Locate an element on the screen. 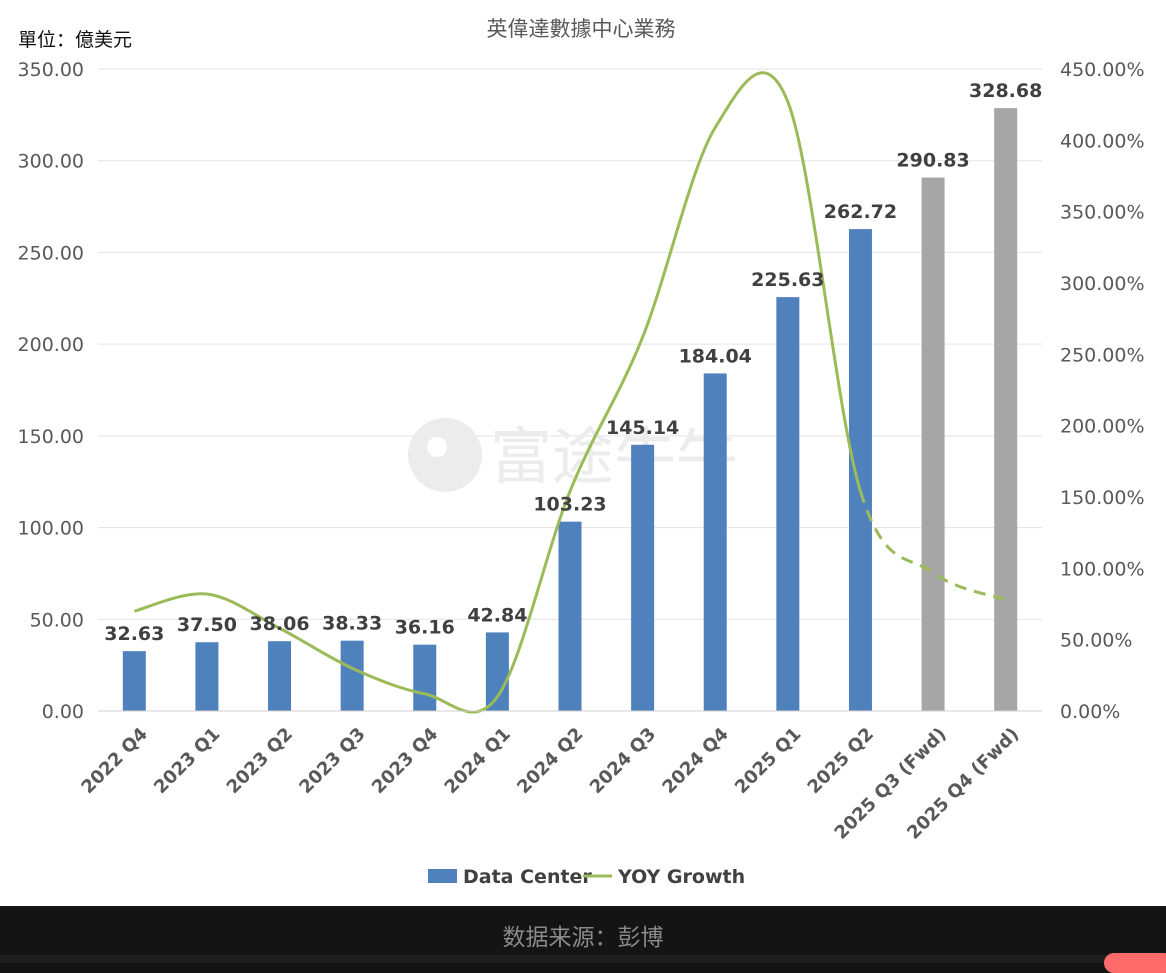  y-left-tick-label: 0.00 is located at coordinates (63, 712).